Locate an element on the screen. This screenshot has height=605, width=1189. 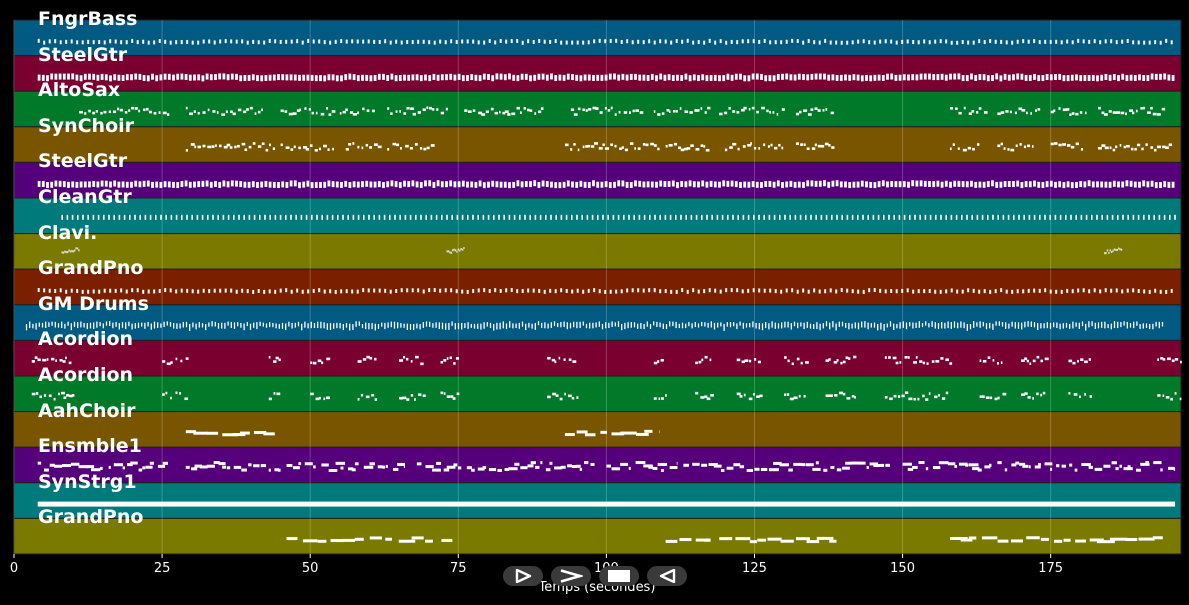
track-label: AahChoir is located at coordinates (87, 410).